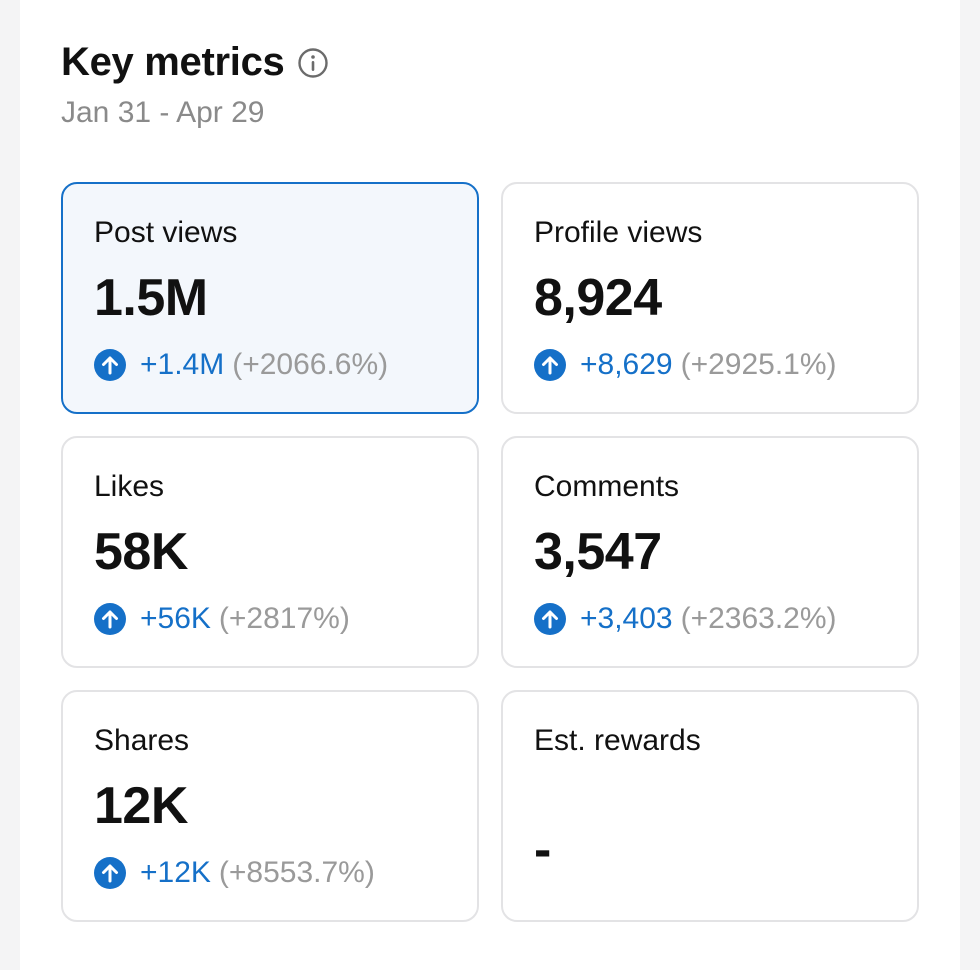 The height and width of the screenshot is (970, 980). Describe the element at coordinates (607, 486) in the screenshot. I see `metric-label: Comments` at that location.